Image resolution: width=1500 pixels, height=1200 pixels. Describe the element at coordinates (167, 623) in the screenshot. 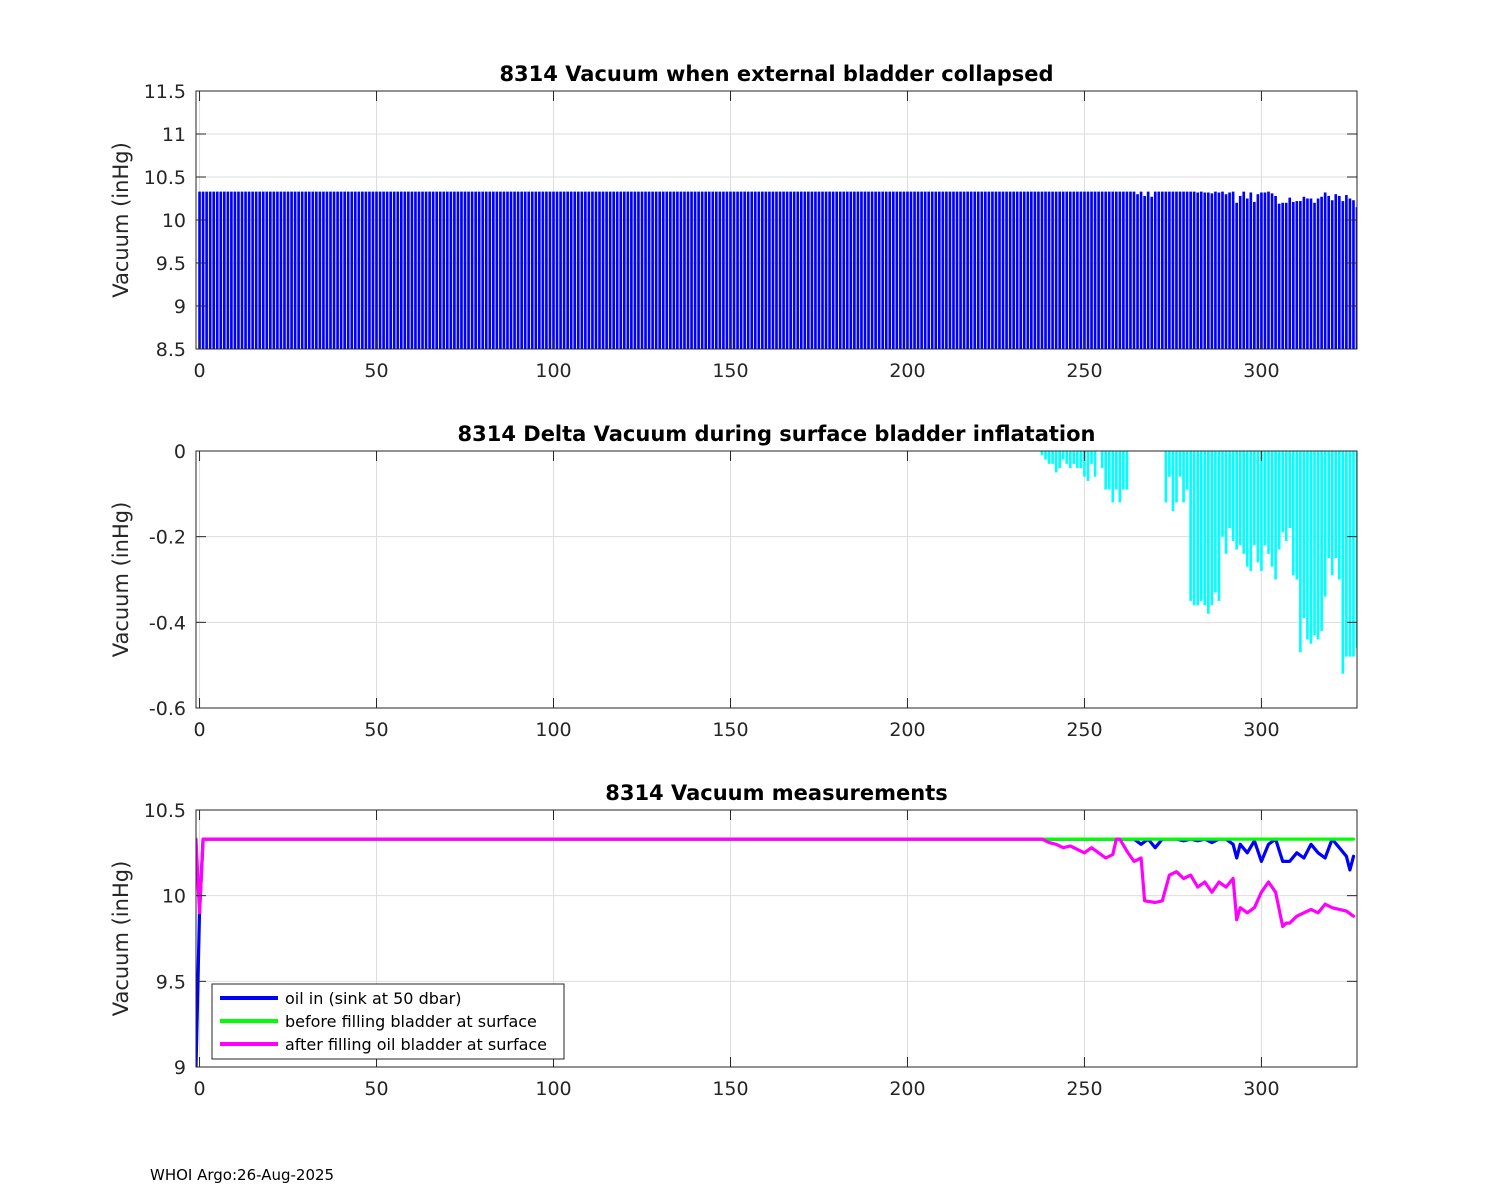

I see `y-tick-label: -0.4` at that location.